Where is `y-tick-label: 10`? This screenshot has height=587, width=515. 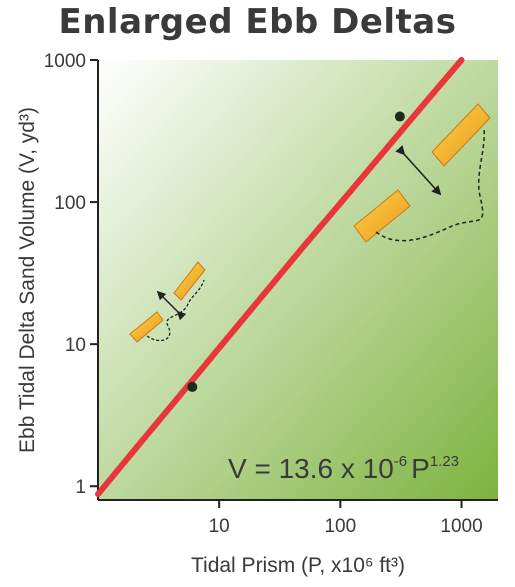
y-tick-label: 10 is located at coordinates (75, 345).